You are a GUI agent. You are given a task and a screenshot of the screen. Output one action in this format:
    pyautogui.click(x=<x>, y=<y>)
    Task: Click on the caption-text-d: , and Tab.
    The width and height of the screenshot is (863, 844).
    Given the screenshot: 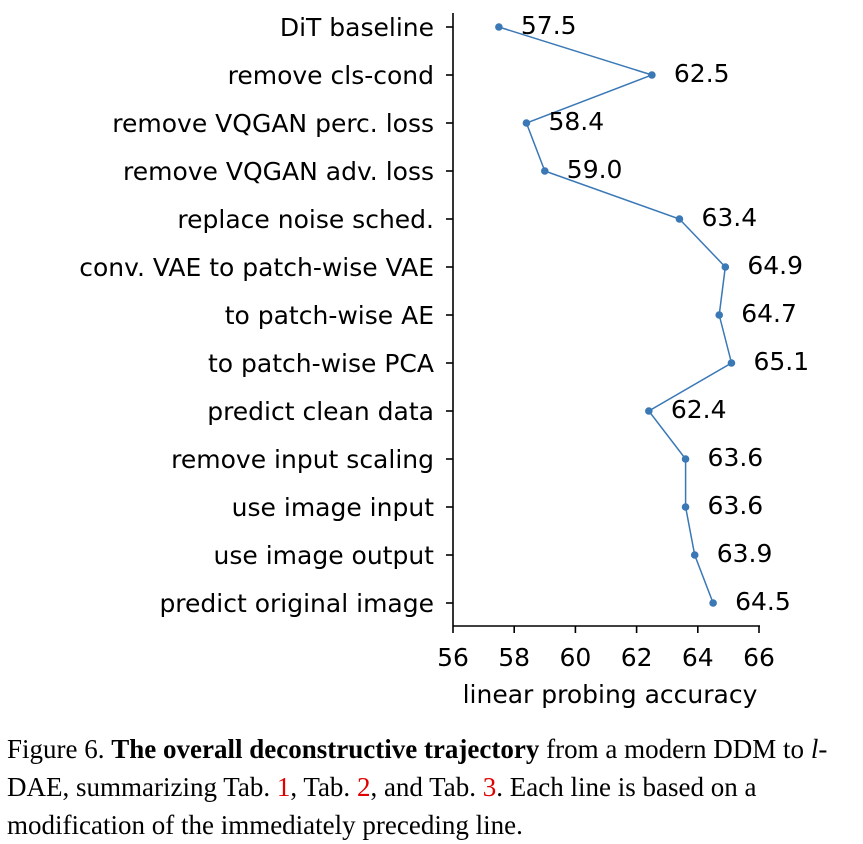 What is the action you would take?
    pyautogui.click(x=423, y=787)
    